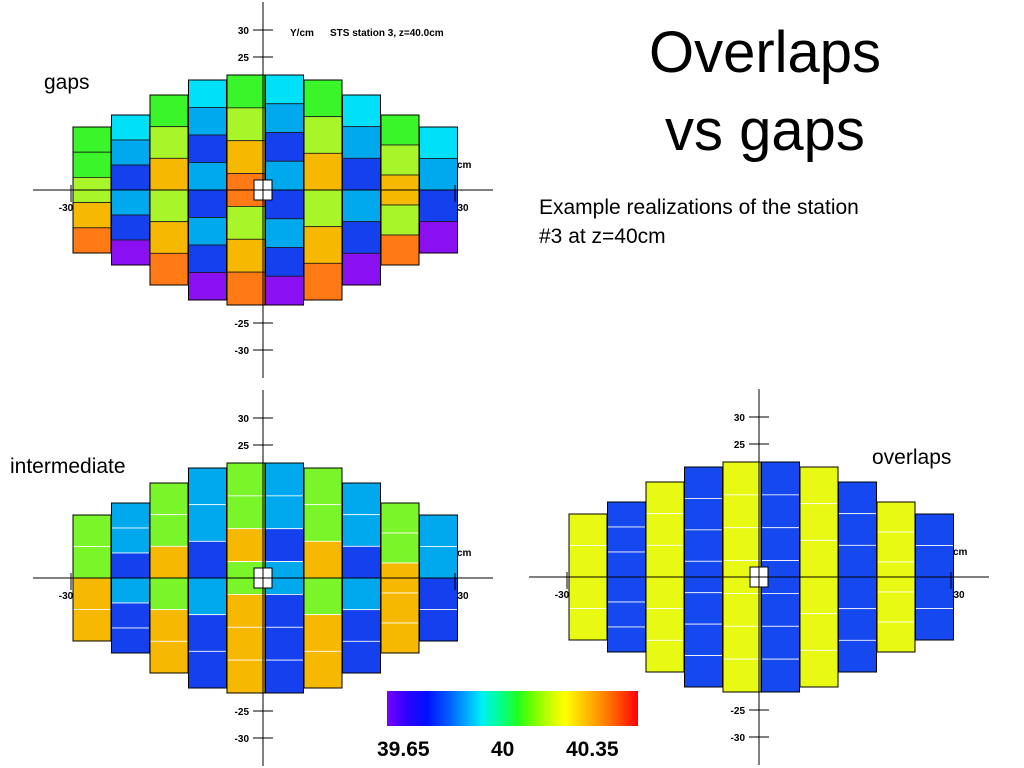  Describe the element at coordinates (765, 130) in the screenshot. I see `slide-title-line-2: vs gaps` at that location.